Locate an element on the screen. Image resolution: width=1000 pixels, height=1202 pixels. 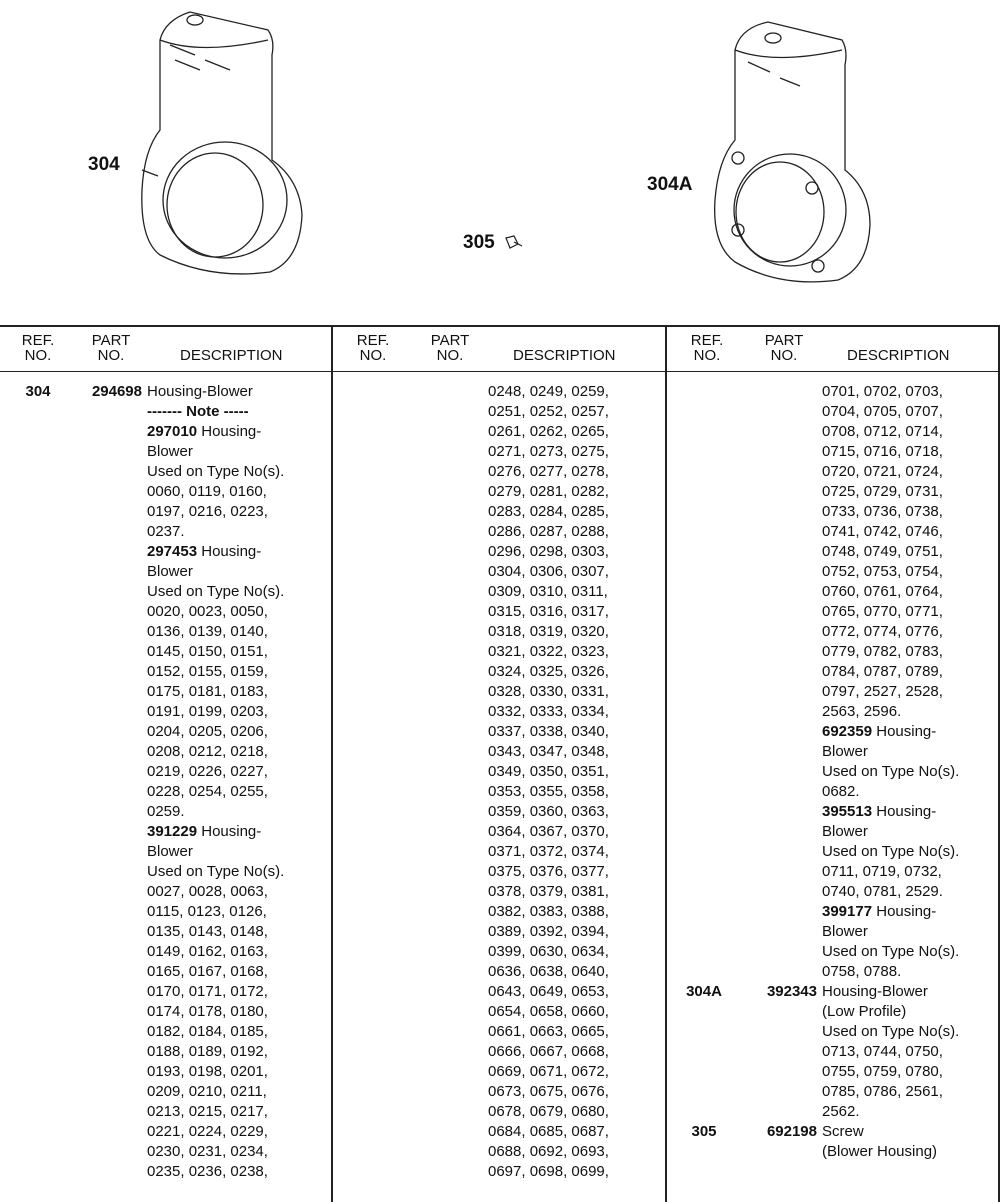
description-line: 0701, 0702, 0703, is located at coordinates (882, 392).